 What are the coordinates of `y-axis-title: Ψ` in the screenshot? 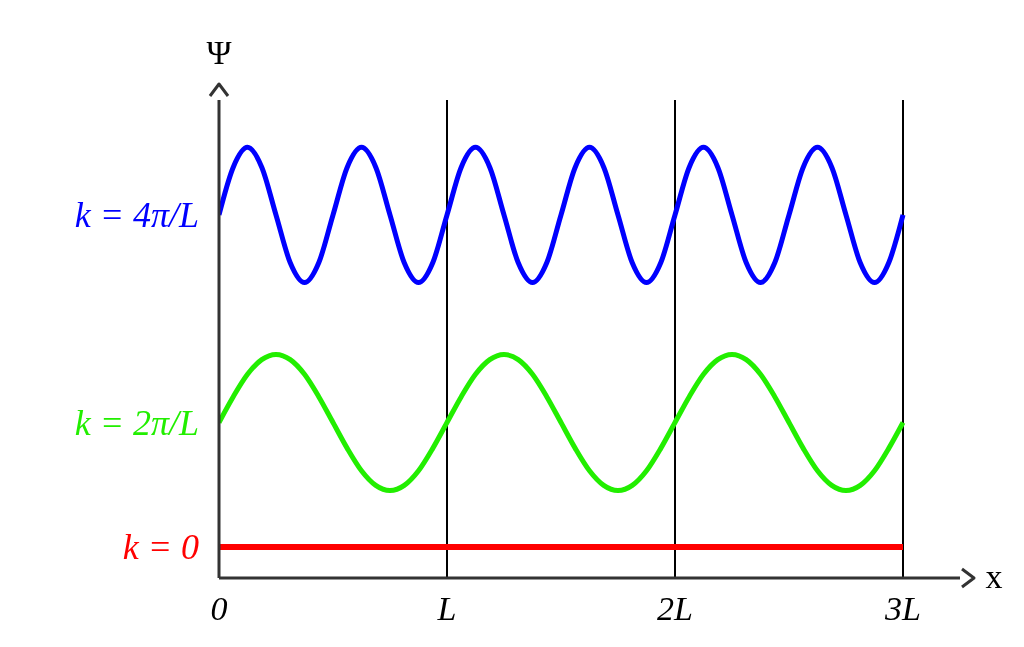 It's located at (219, 52).